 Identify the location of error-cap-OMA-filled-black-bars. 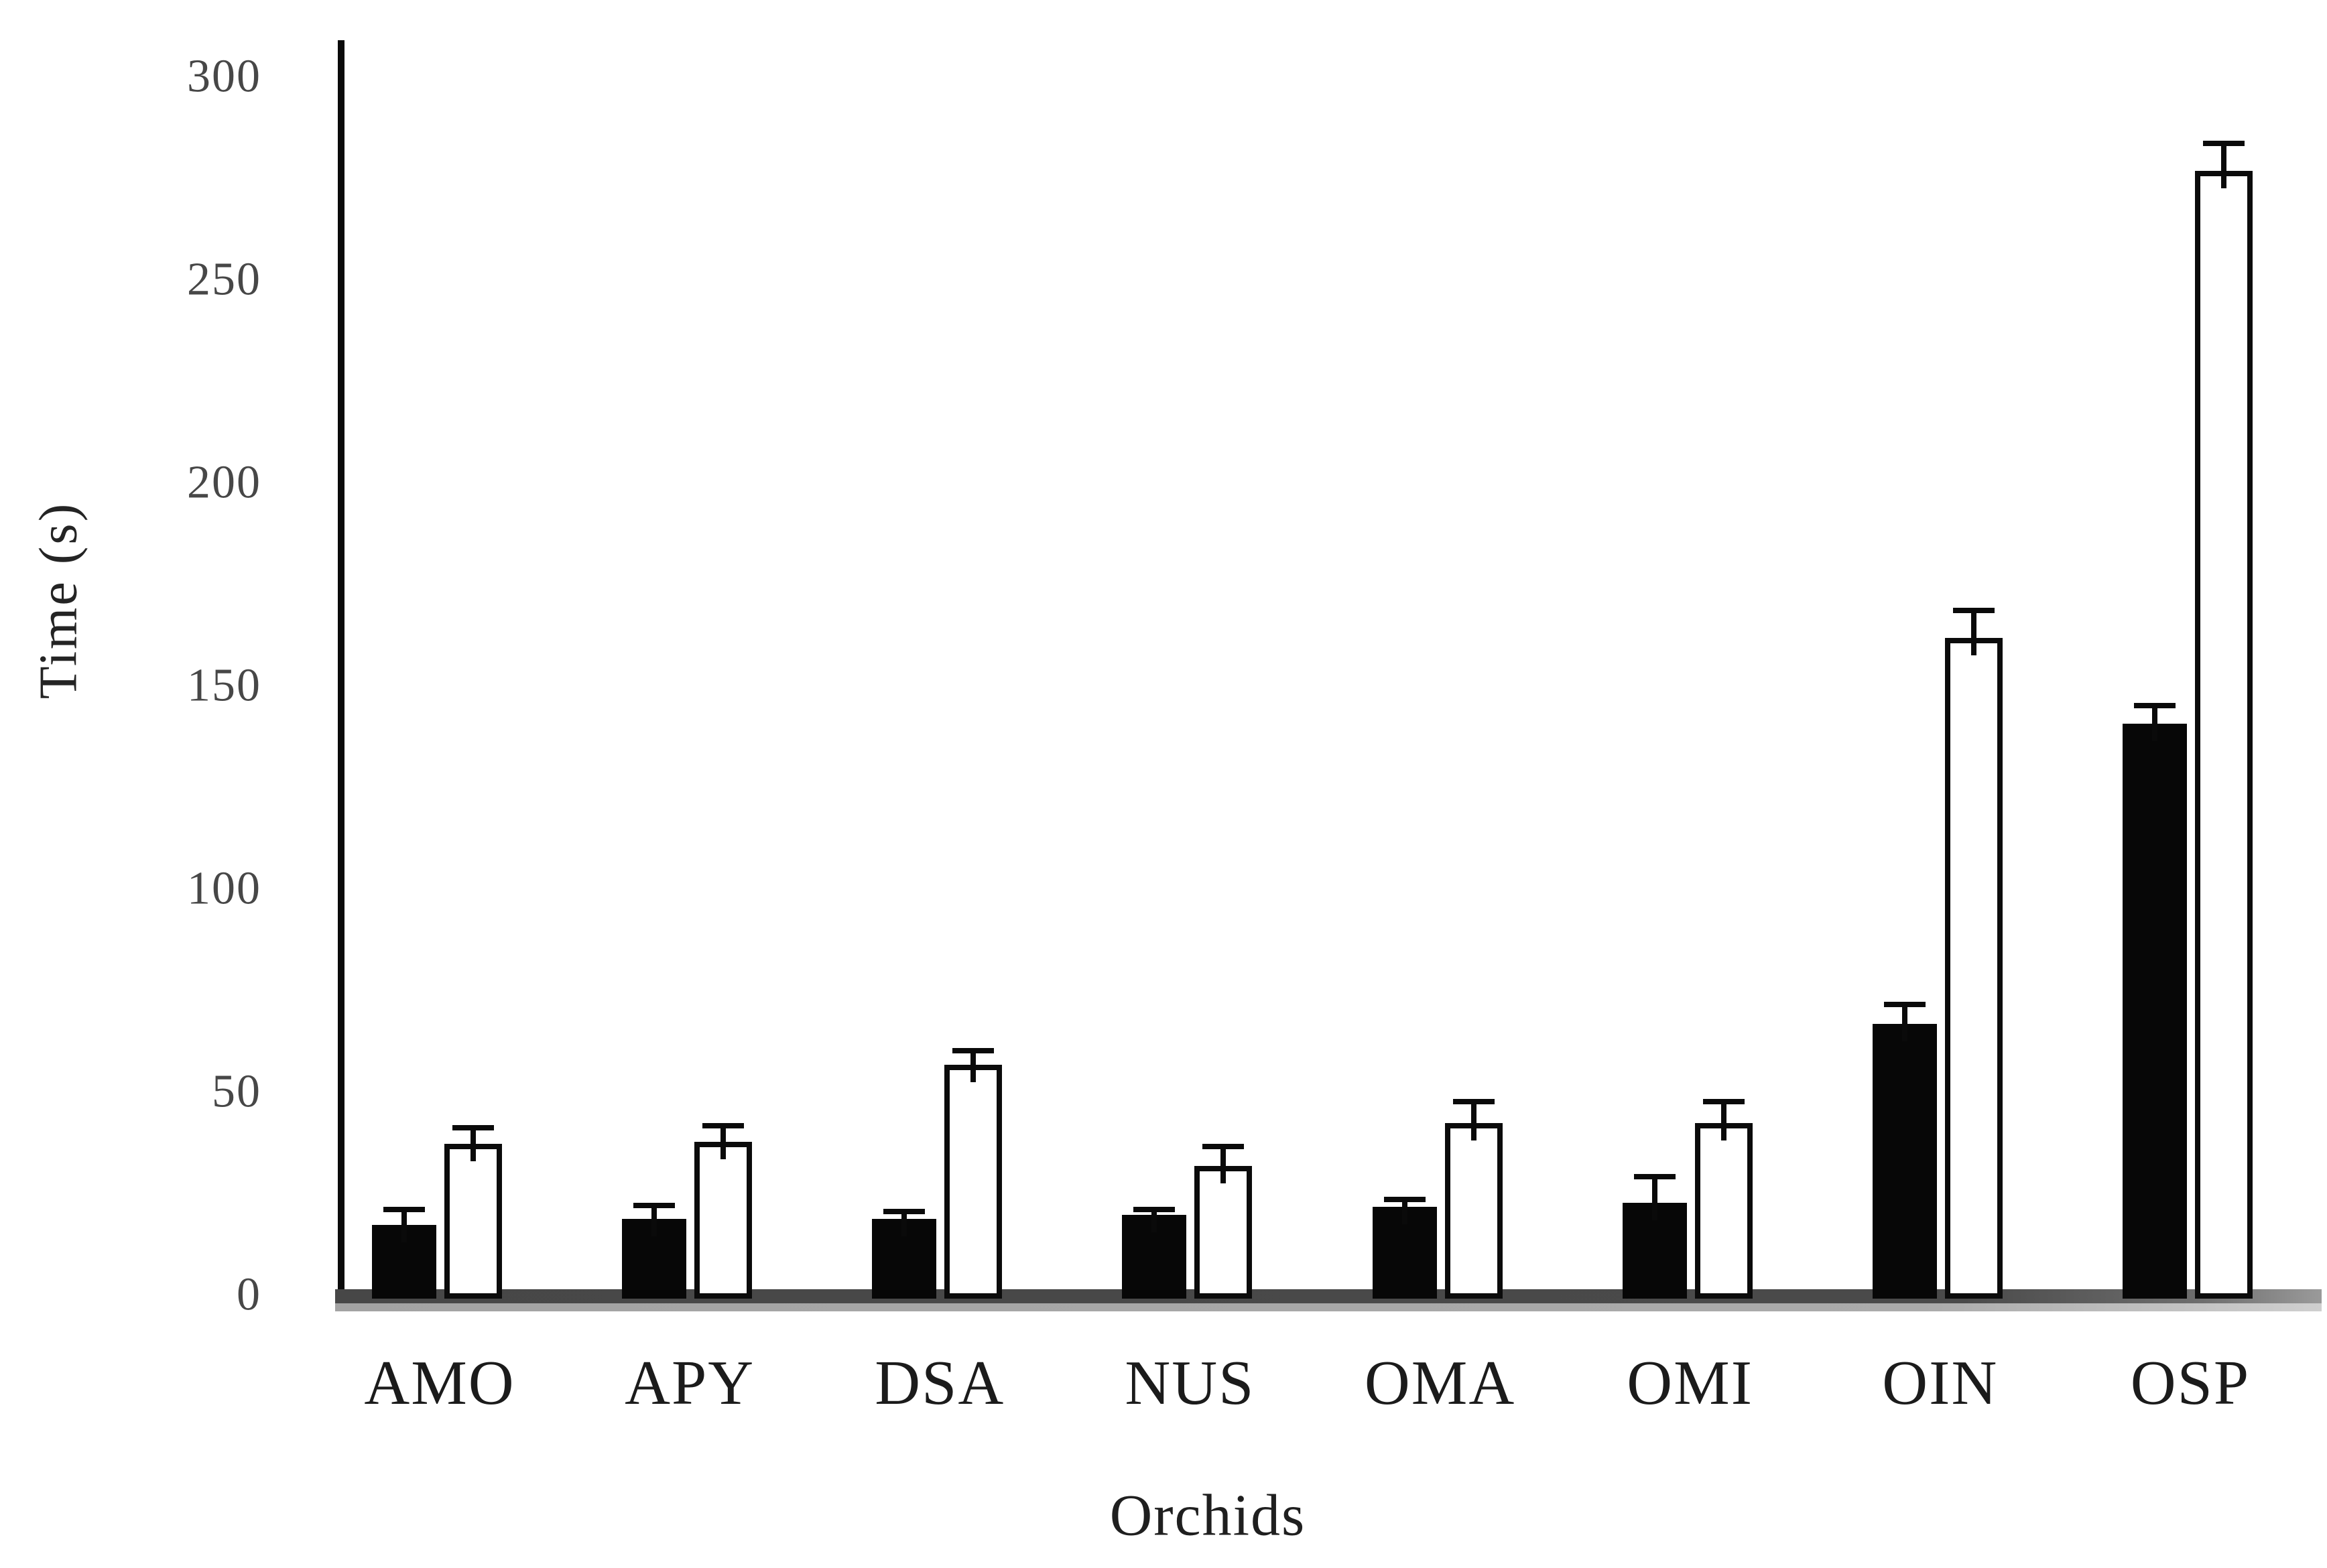
(1405, 1199).